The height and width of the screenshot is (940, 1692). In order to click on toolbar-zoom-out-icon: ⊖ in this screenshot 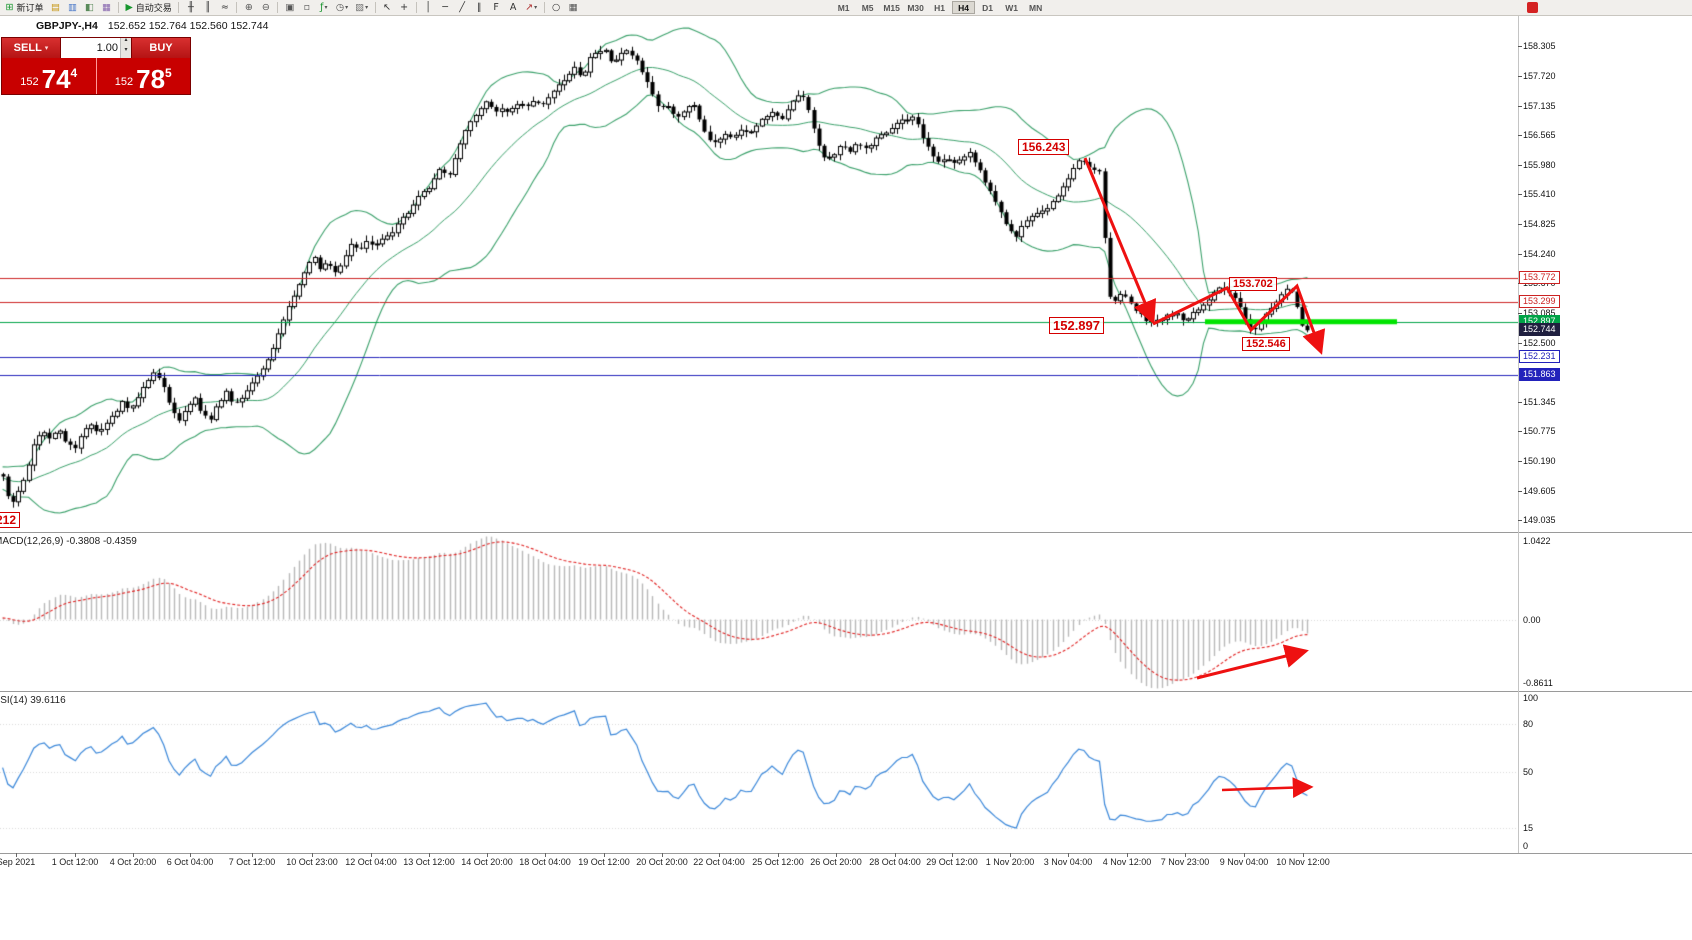, I will do `click(266, 7)`.